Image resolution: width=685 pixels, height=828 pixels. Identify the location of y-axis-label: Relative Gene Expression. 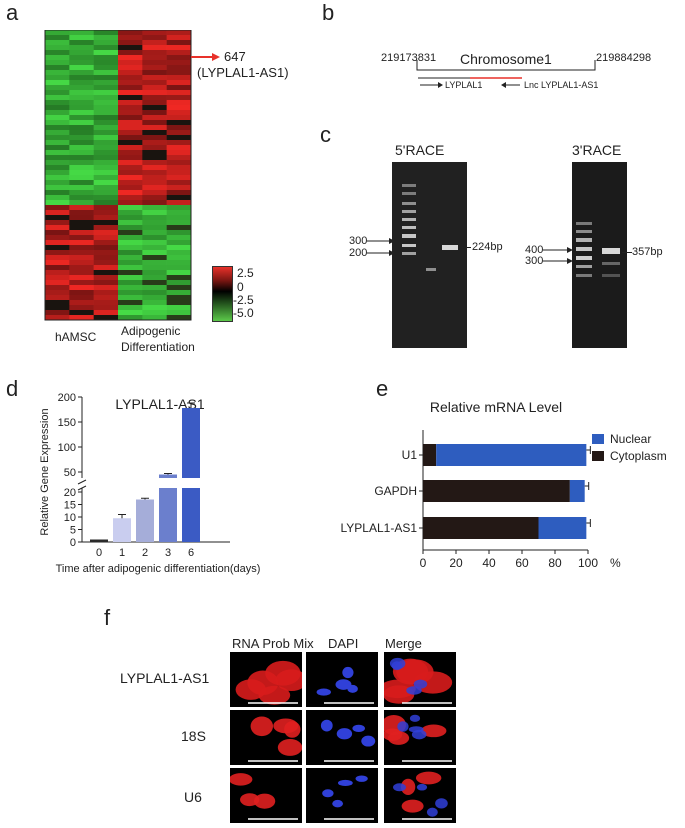
(45, 471).